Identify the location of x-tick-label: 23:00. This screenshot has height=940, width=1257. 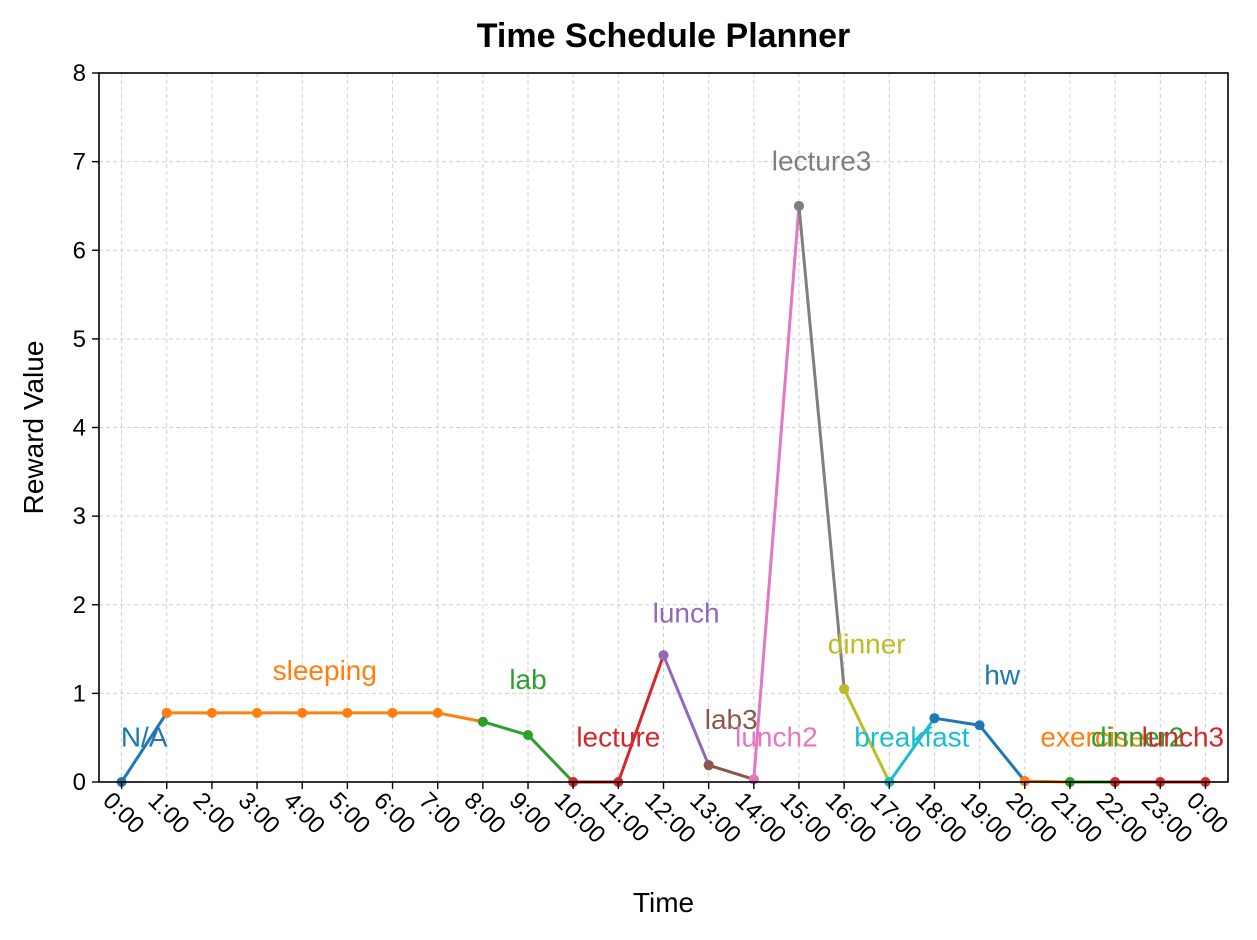
(1167, 818).